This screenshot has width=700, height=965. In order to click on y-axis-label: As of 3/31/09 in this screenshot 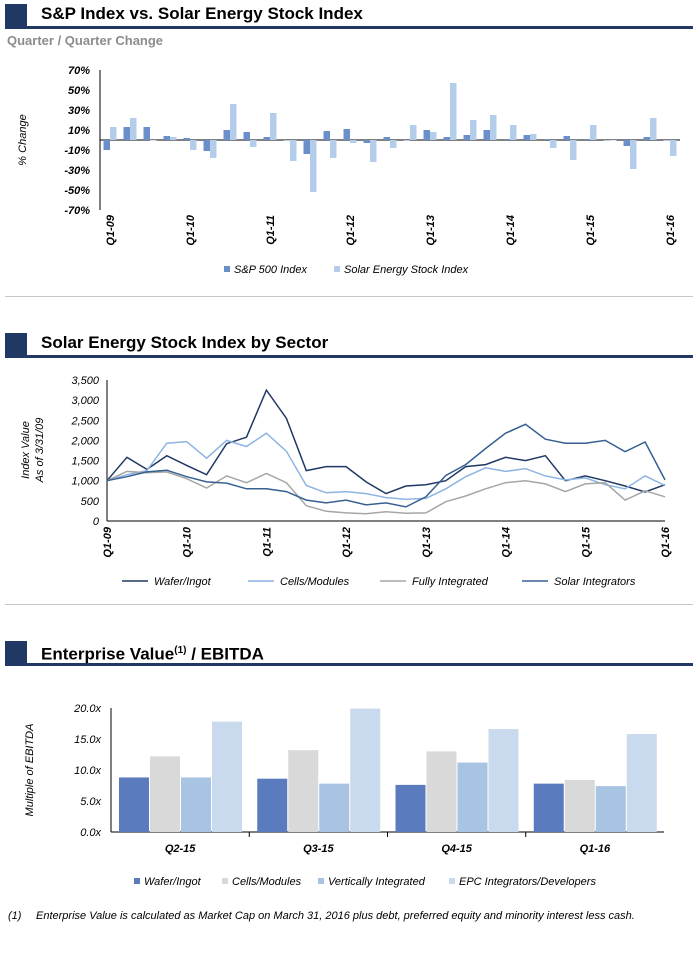, I will do `click(40, 451)`.